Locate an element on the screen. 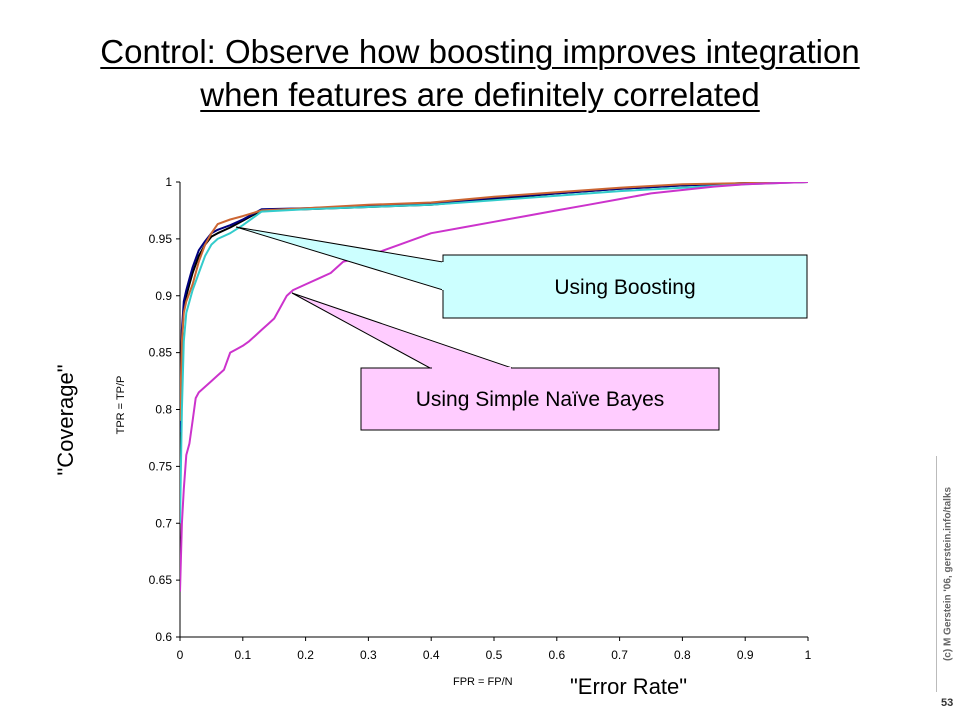 This screenshot has width=960, height=720. x-axis-label-error-rate: "Error Rate" is located at coordinates (629, 686).